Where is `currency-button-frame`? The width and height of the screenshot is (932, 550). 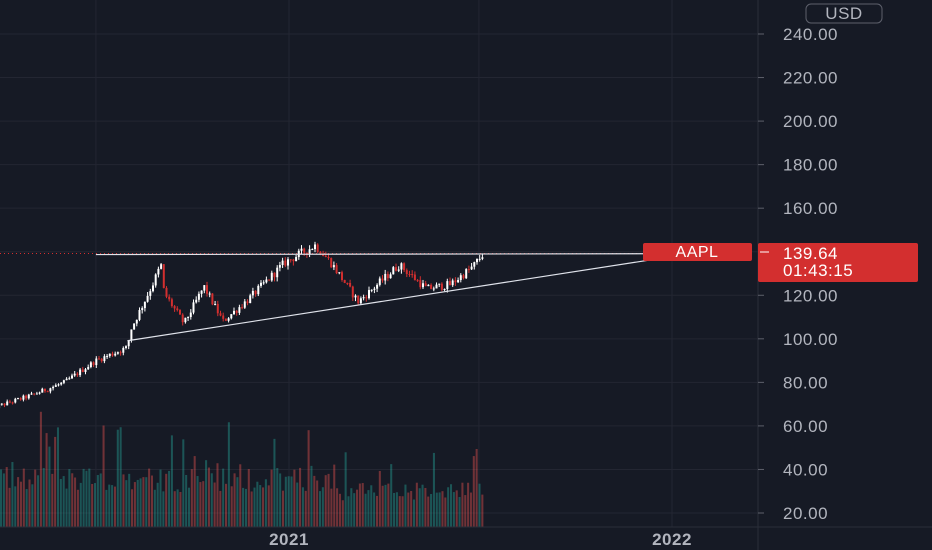
currency-button-frame is located at coordinates (844, 13).